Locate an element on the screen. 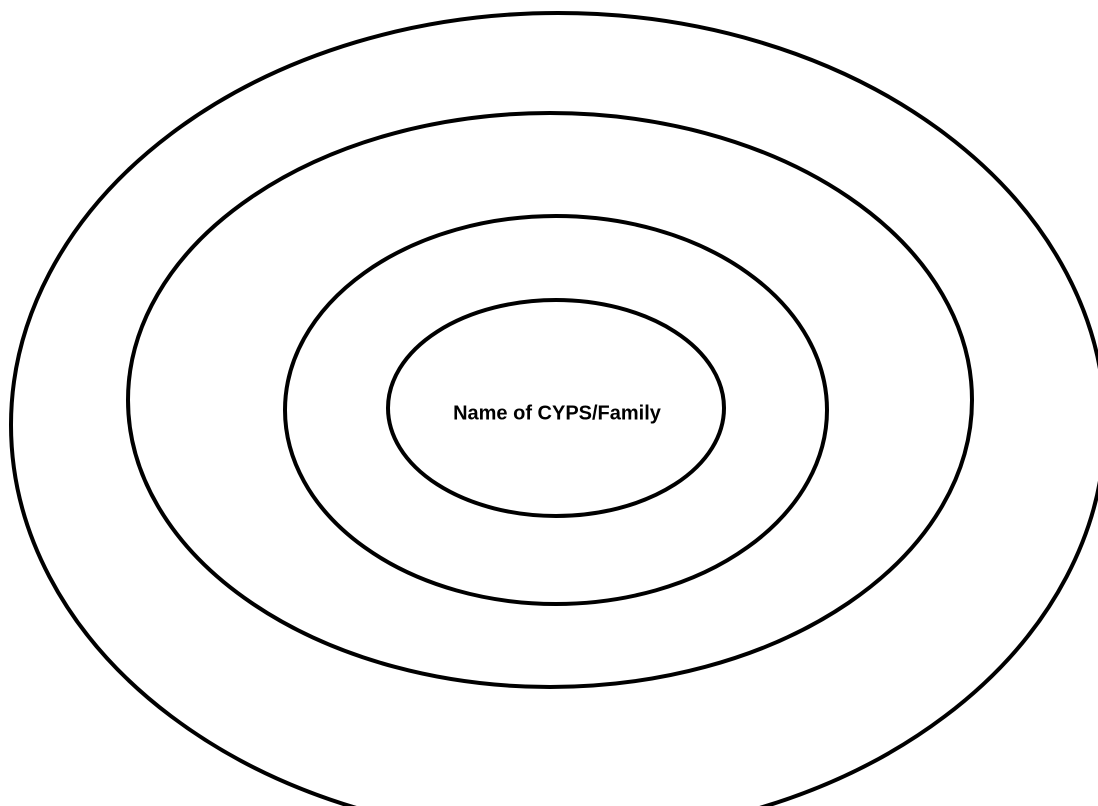 This screenshot has height=806, width=1098. inner-ring is located at coordinates (556, 408).